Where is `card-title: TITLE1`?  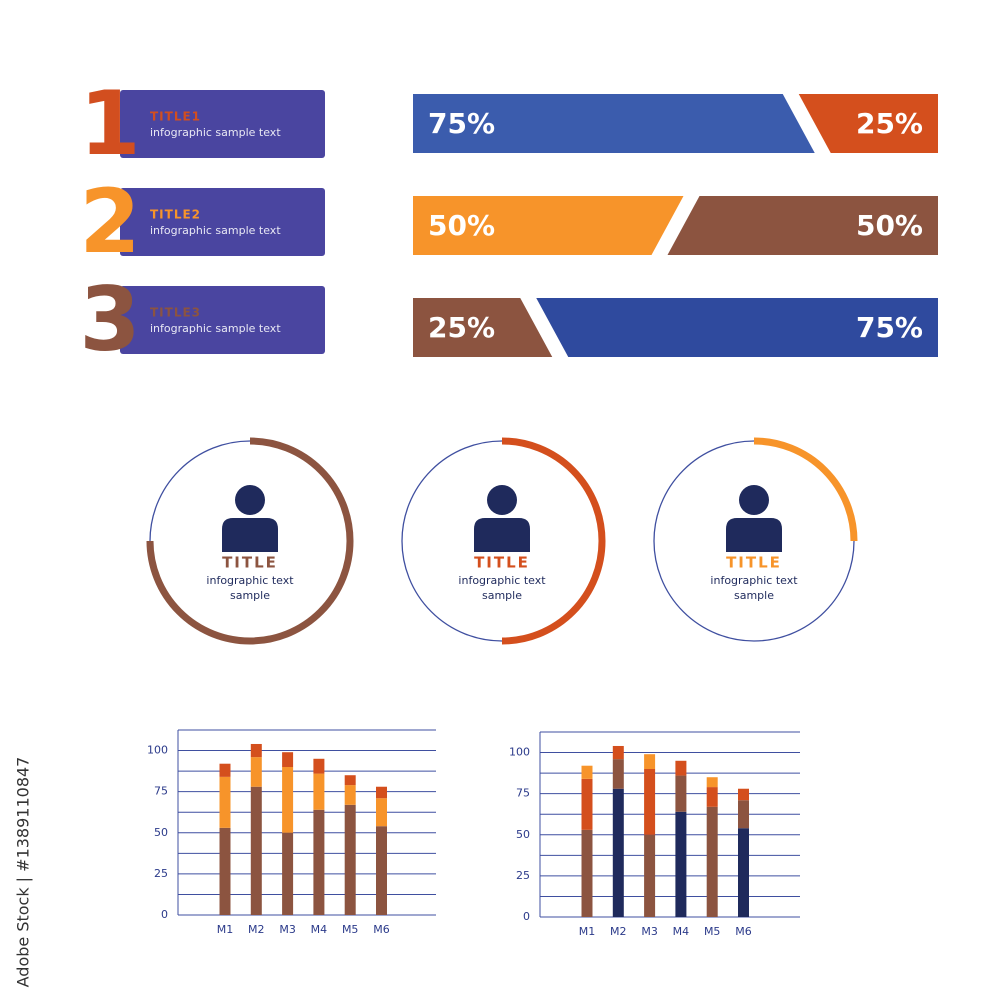 card-title: TITLE1 is located at coordinates (175, 117).